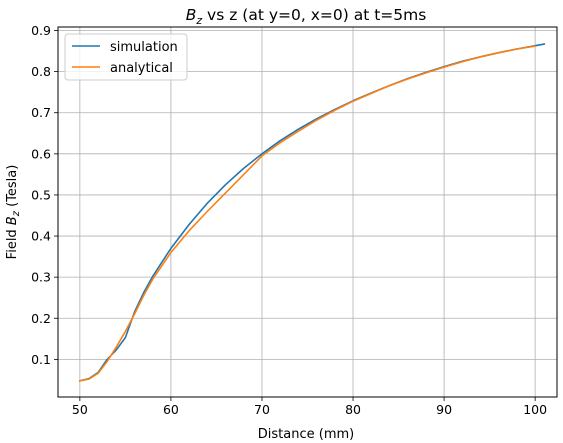 The height and width of the screenshot is (443, 563). What do you see at coordinates (41, 277) in the screenshot?
I see `y-tick-label: 0.3` at bounding box center [41, 277].